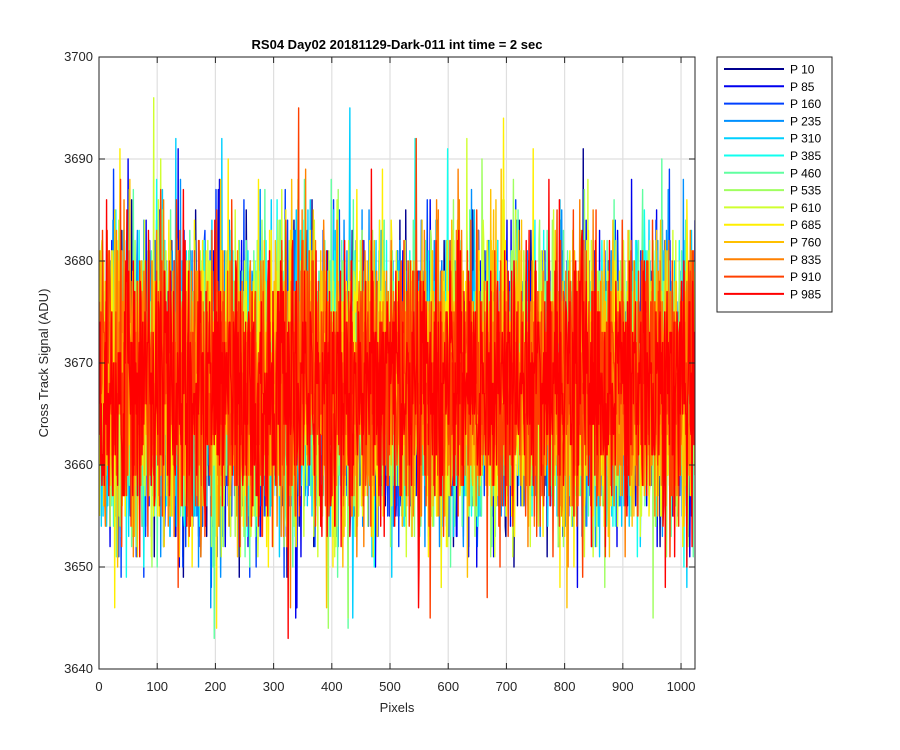 Image resolution: width=900 pixels, height=750 pixels. What do you see at coordinates (805, 121) in the screenshot?
I see `legend-label: P 235` at bounding box center [805, 121].